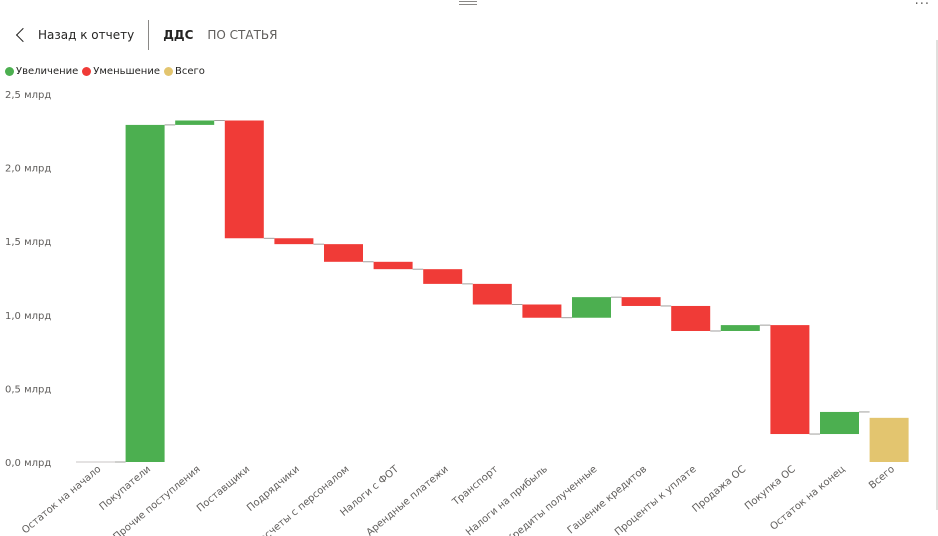  I want to click on legend-item-decrease: Уменьшение, so click(121, 71).